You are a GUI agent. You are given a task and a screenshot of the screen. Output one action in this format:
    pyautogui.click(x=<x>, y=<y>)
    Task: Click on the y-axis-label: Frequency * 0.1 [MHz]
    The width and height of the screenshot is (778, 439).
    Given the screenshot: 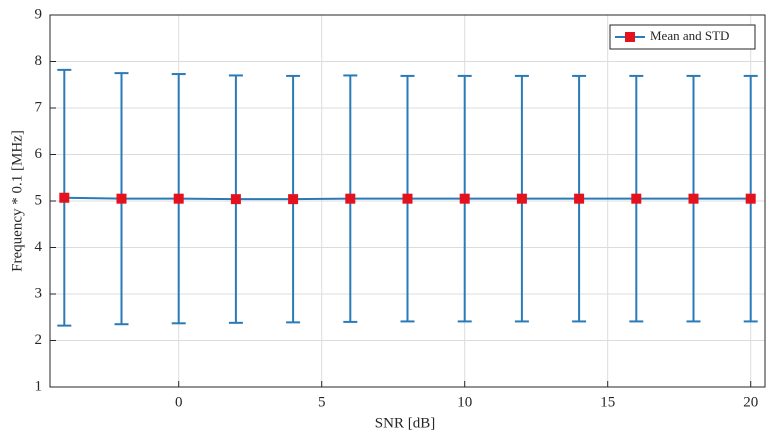 What is the action you would take?
    pyautogui.click(x=17, y=201)
    